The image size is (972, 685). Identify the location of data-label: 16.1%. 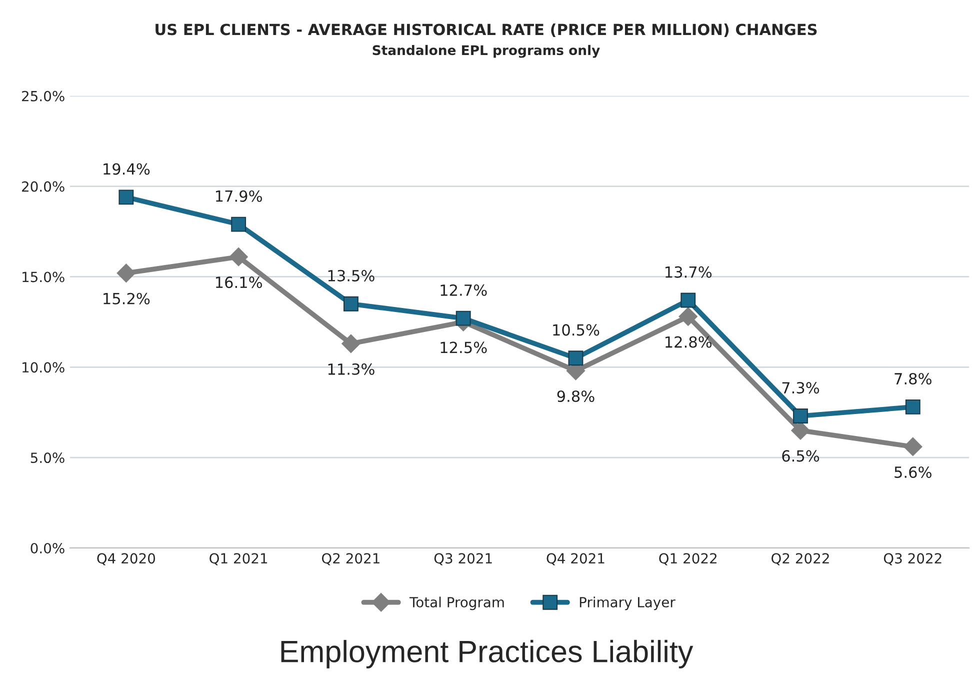
(239, 282).